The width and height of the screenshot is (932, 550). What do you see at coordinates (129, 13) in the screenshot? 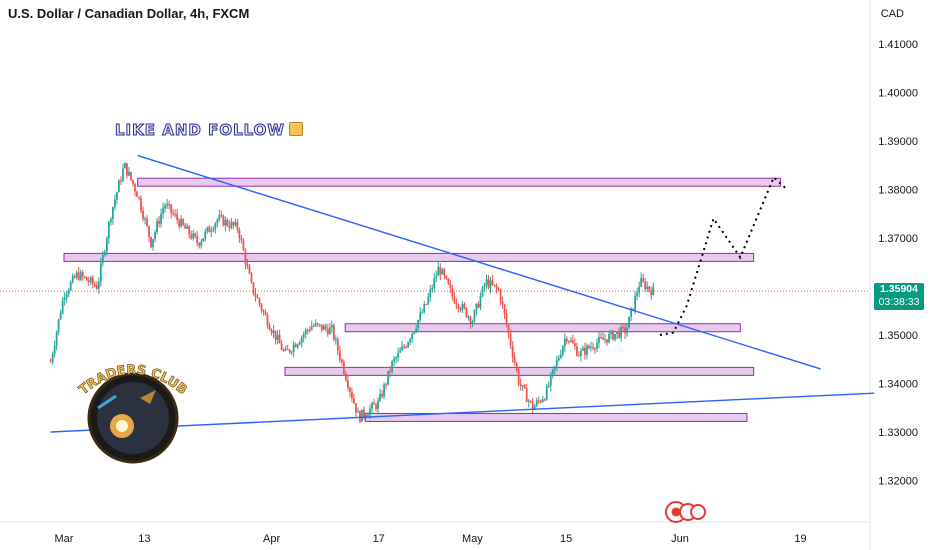
I see `chart-title: U.S. Dollar / Canadian Dollar, 4h, FXCM` at bounding box center [129, 13].